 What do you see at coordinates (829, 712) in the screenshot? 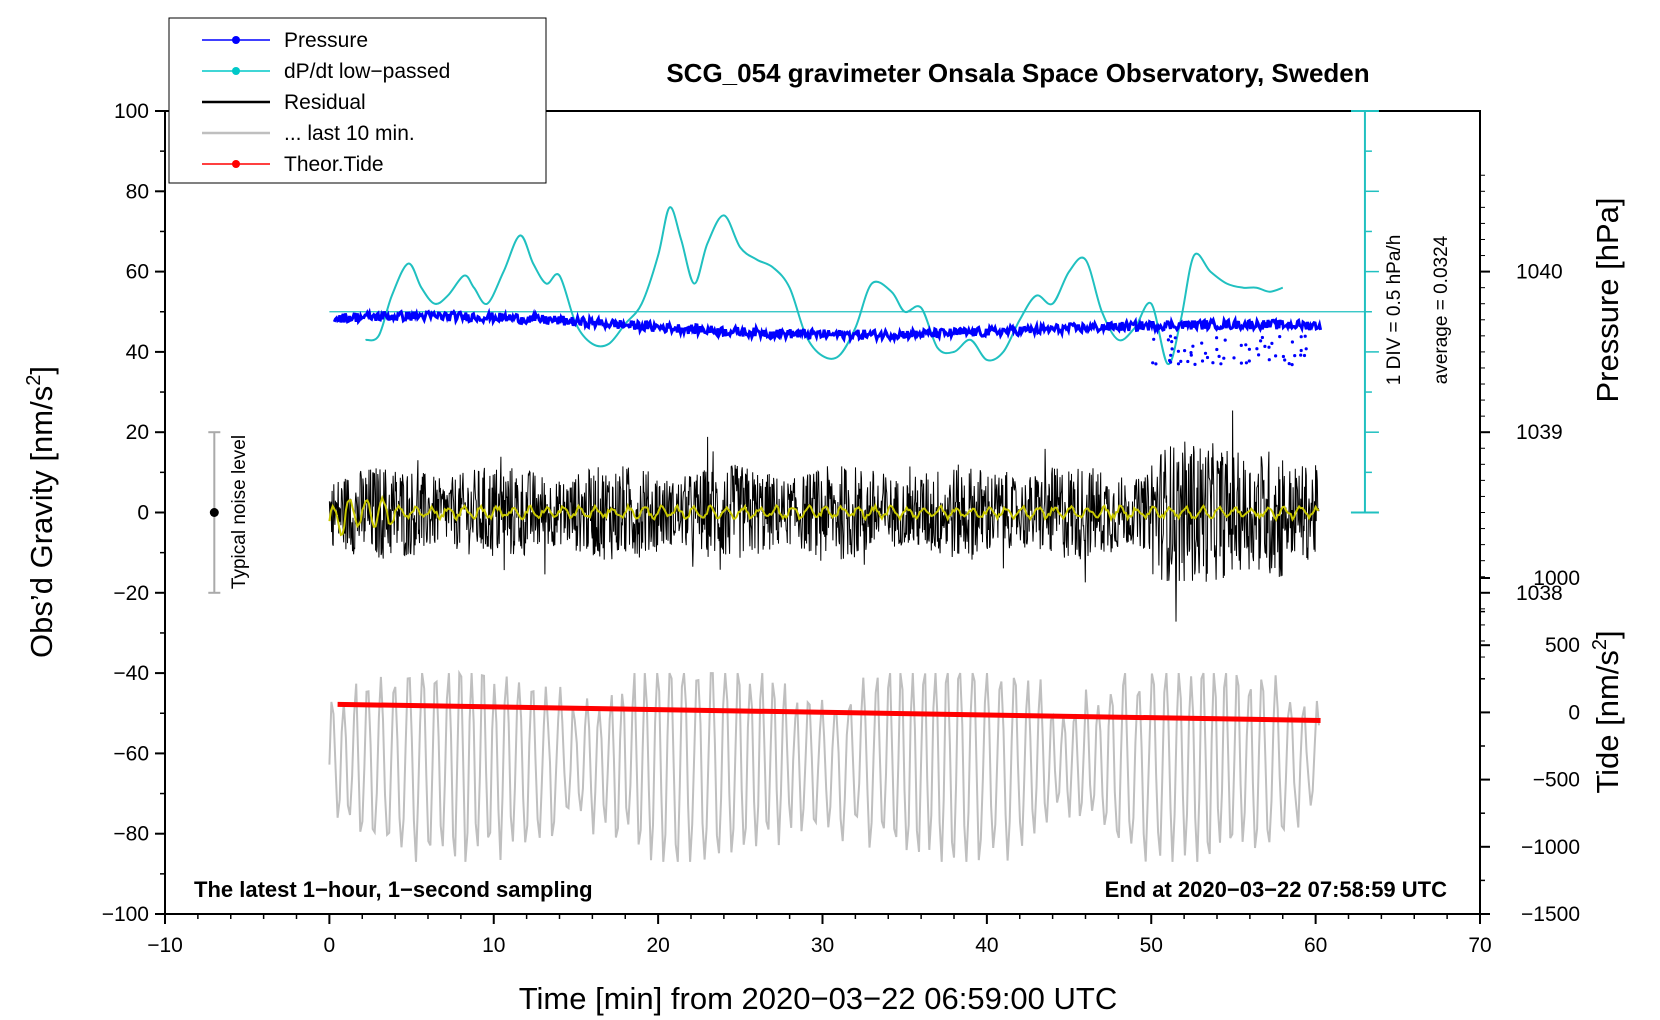
I see `series-tide-line` at bounding box center [829, 712].